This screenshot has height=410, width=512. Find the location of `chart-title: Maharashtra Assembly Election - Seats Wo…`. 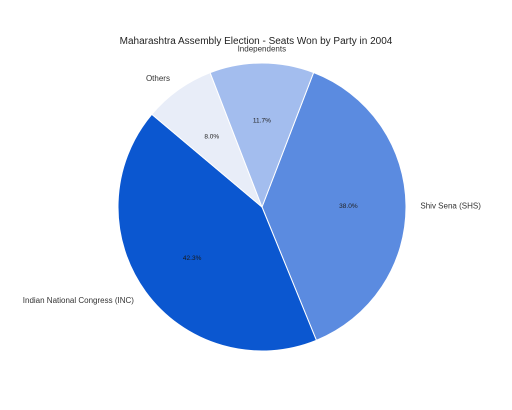

chart-title: Maharashtra Assembly Election - Seats Wo… is located at coordinates (256, 41).